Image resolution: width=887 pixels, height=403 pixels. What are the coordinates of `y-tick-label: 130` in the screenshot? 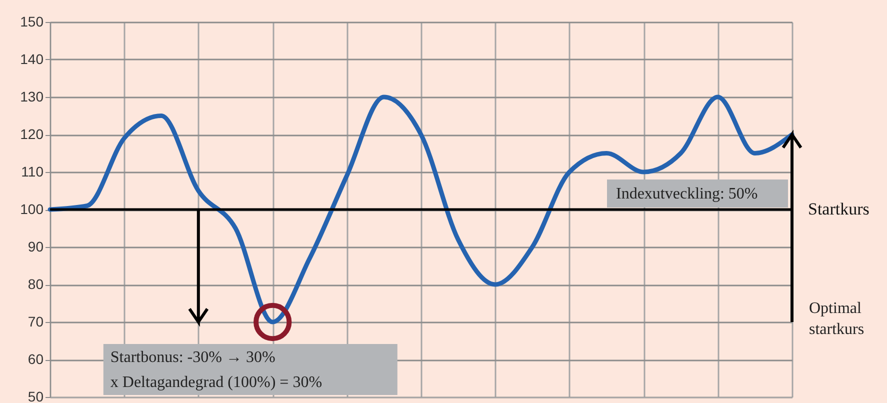 It's located at (32, 96).